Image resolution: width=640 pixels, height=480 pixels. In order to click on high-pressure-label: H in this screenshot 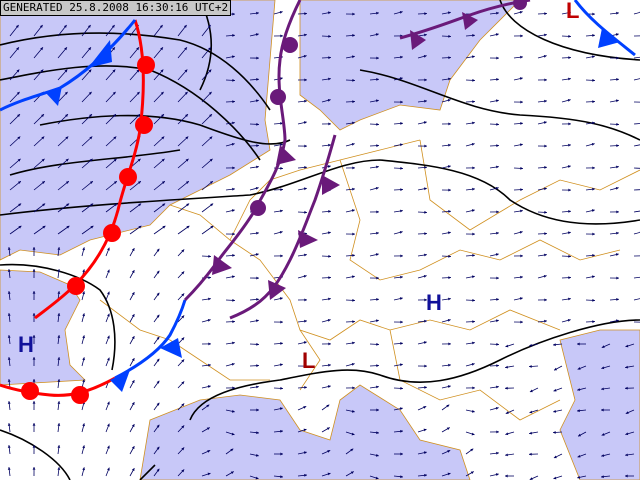, I will do `click(26, 344)`.